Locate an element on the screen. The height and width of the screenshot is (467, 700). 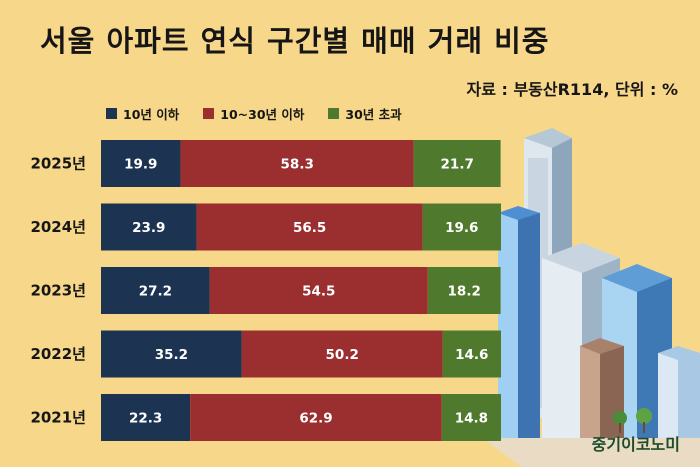
bar-value-label: 62.9 is located at coordinates (315, 419).